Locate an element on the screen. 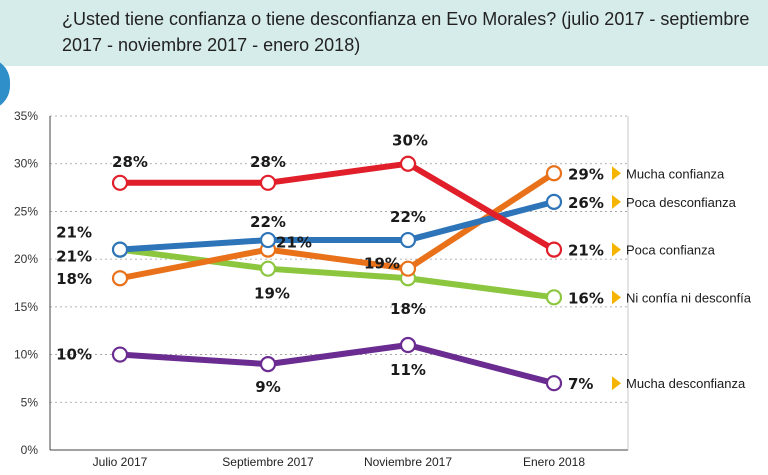 Image resolution: width=768 pixels, height=475 pixels. x-tick-label: Julio 2017 is located at coordinates (120, 462).